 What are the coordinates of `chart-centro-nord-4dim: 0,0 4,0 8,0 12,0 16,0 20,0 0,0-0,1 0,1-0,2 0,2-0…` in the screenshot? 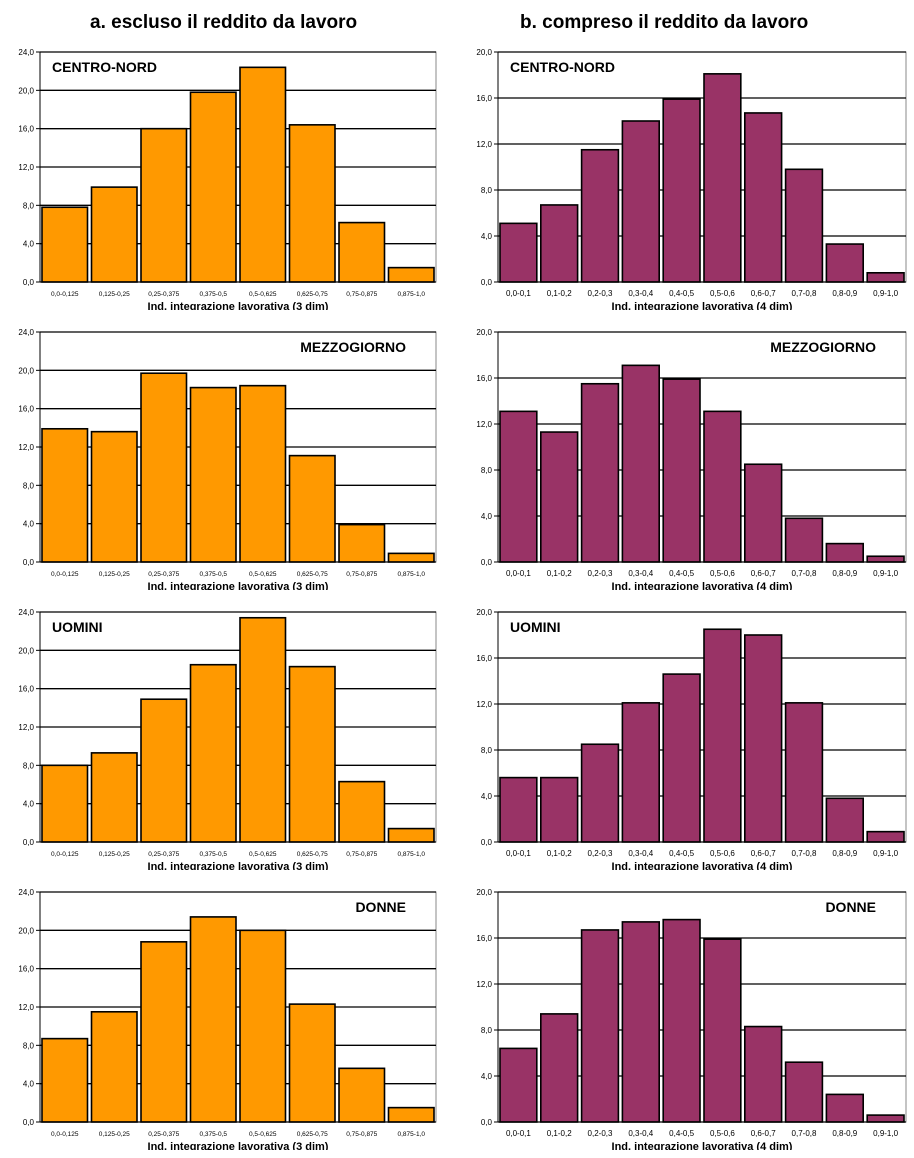 It's located at (691, 179).